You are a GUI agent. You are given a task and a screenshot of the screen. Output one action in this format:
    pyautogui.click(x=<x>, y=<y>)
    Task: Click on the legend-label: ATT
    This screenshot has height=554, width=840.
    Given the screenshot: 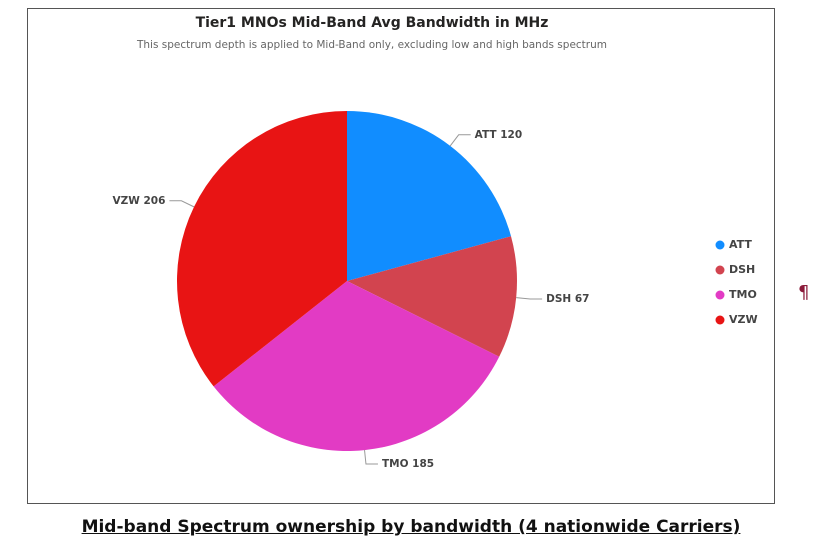 What is the action you would take?
    pyautogui.click(x=740, y=244)
    